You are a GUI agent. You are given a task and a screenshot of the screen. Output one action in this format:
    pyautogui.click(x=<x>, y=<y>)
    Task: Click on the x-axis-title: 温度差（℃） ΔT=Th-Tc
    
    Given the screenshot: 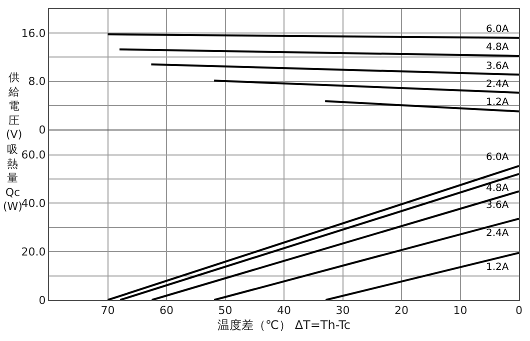 What is the action you would take?
    pyautogui.click(x=284, y=325)
    